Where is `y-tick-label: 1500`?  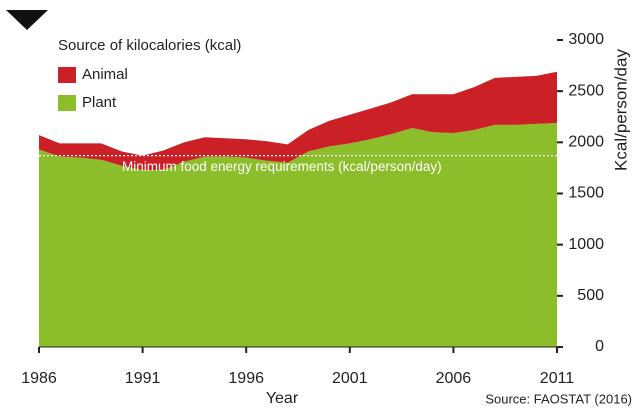
y-tick-label: 1500 is located at coordinates (586, 193).